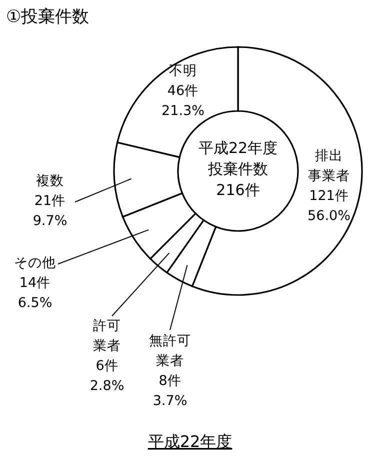 The image size is (381, 466). What do you see at coordinates (48, 17) in the screenshot?
I see `title: ①投棄件数` at bounding box center [48, 17].